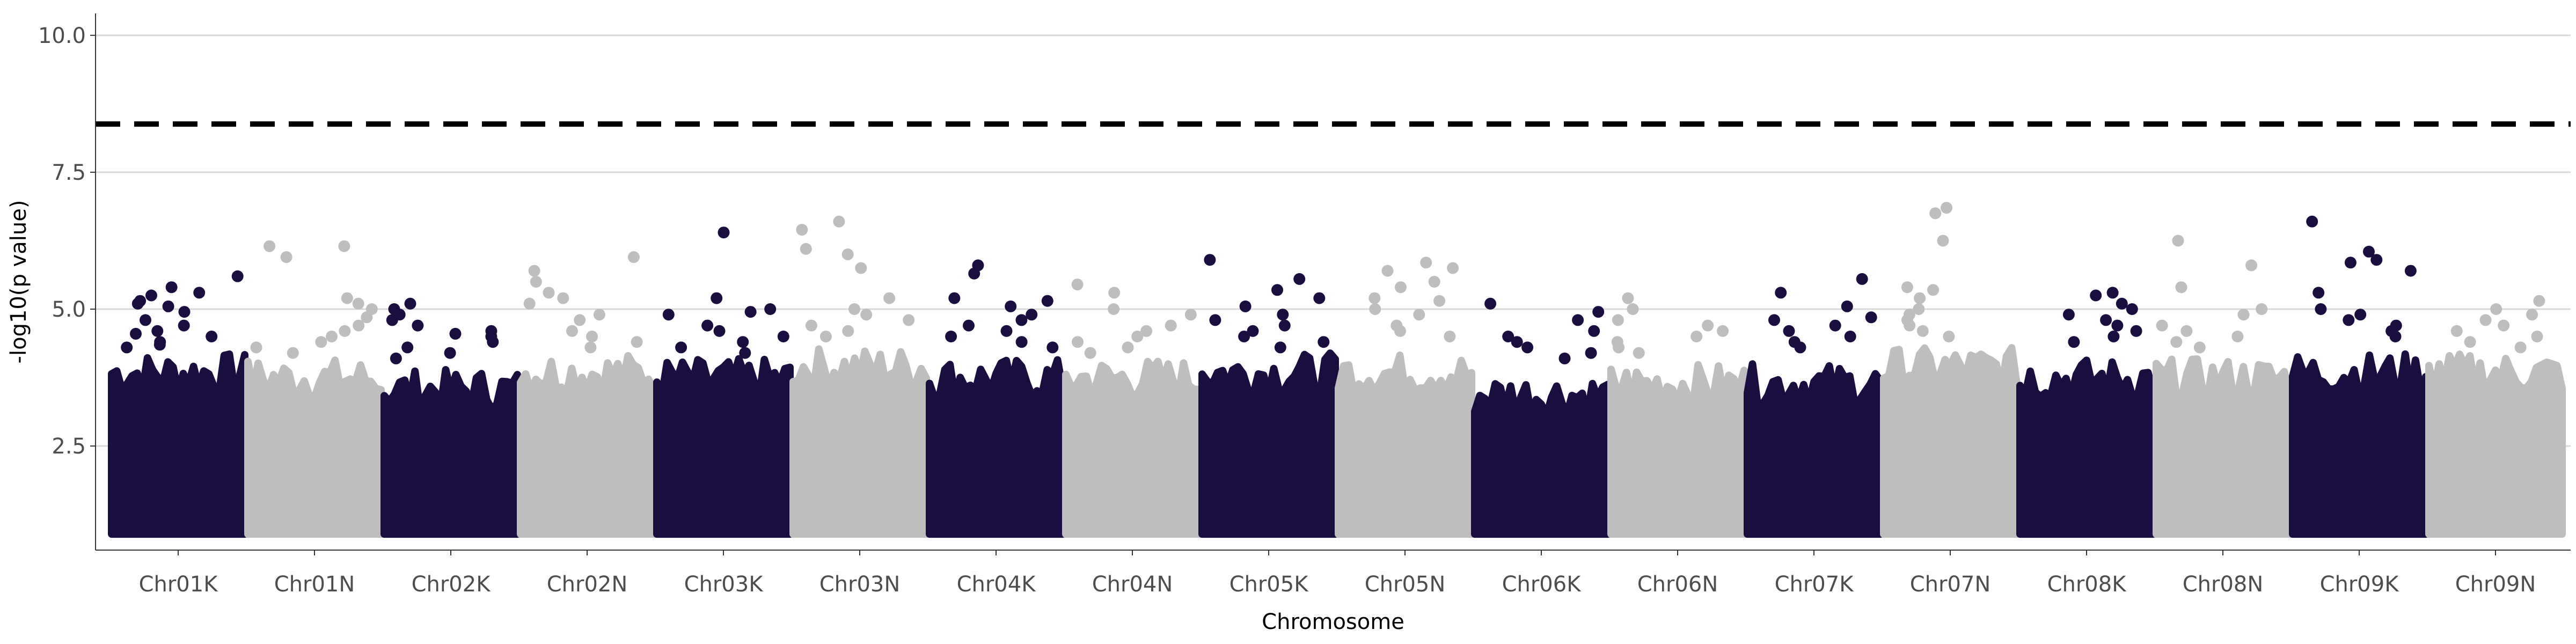  I want to click on y-tick-label: 2.5, so click(69, 446).